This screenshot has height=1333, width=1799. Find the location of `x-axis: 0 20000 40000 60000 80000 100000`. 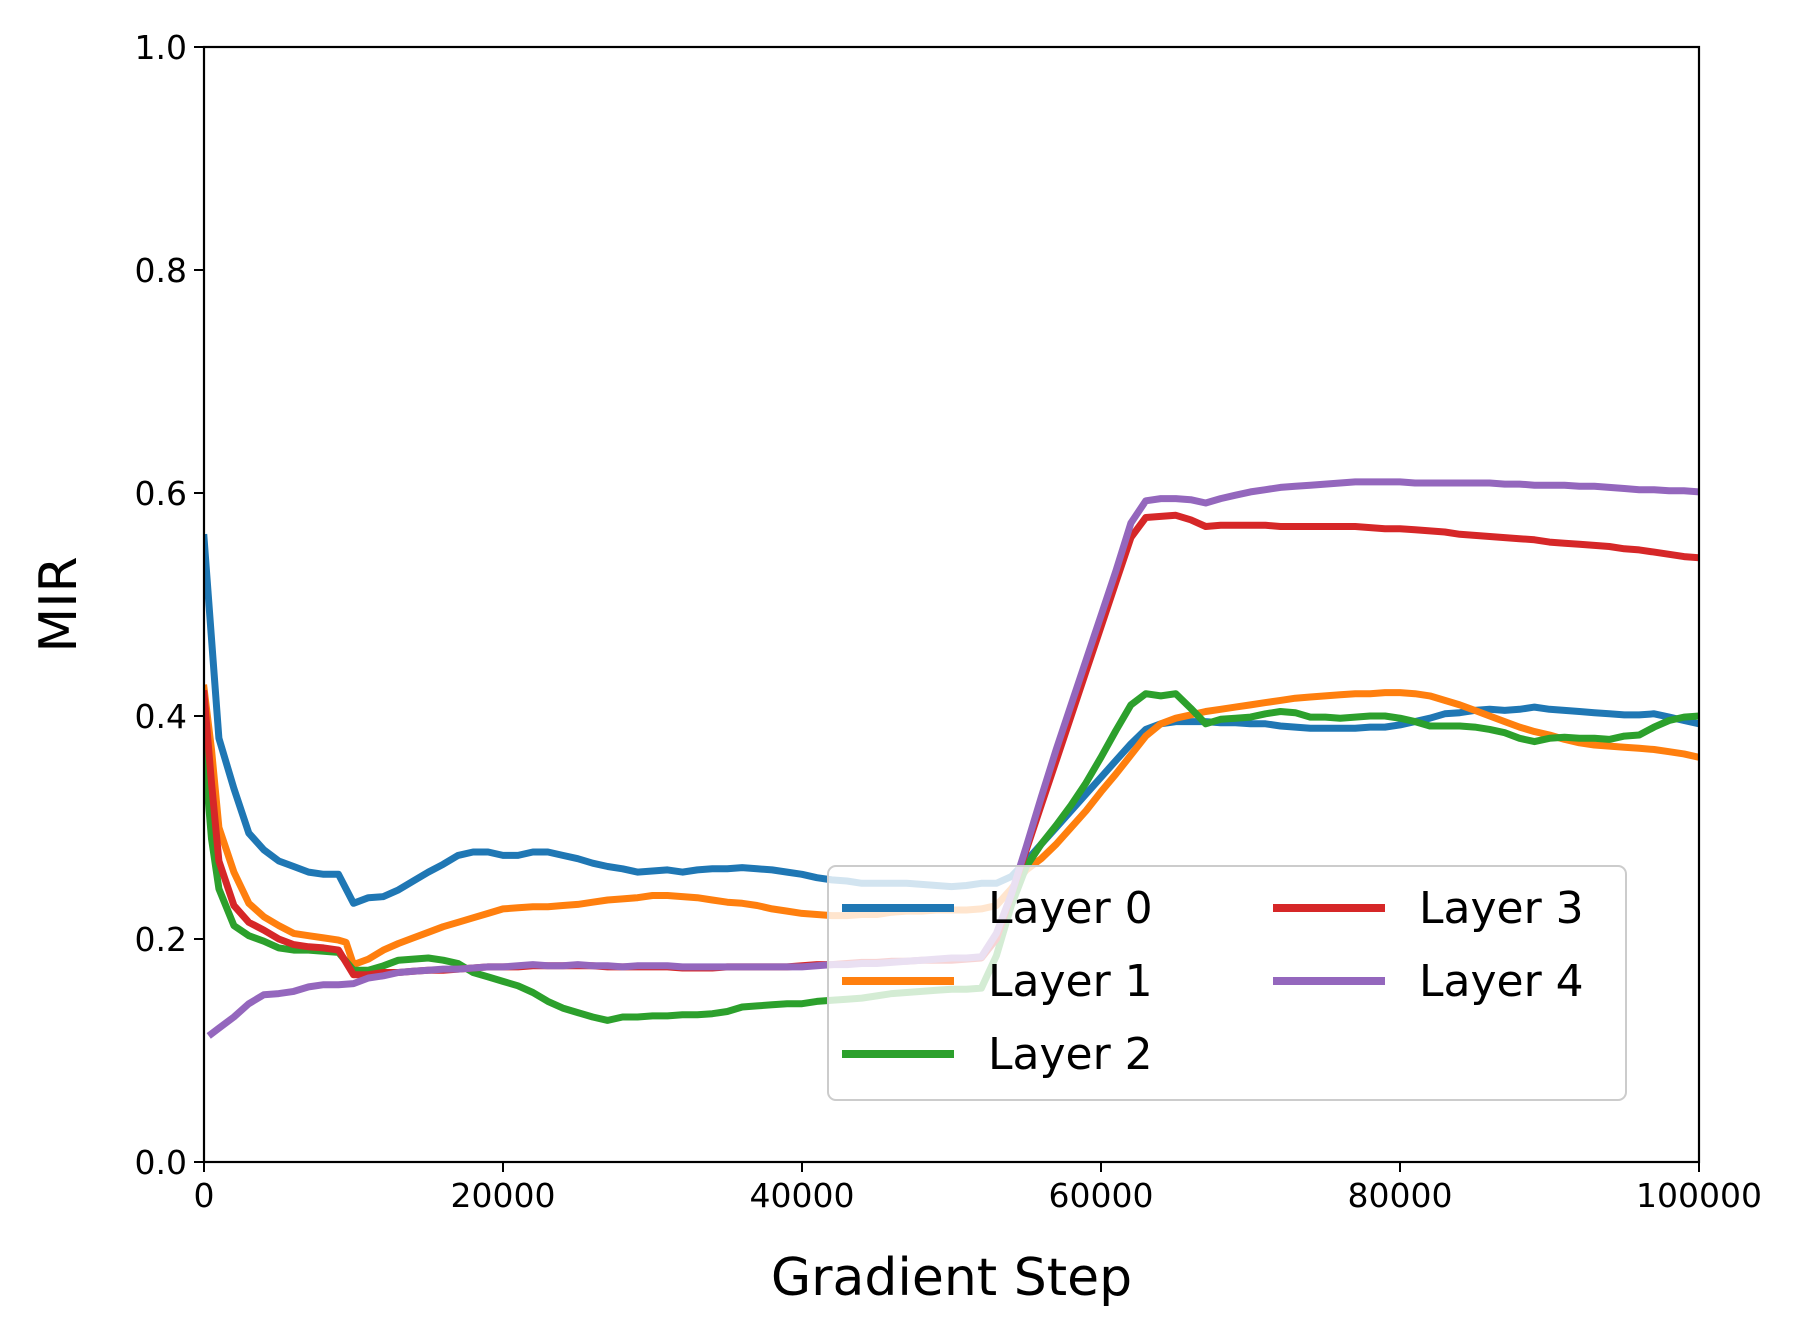

x-axis: 0 20000 40000 60000 80000 100000 is located at coordinates (978, 1188).